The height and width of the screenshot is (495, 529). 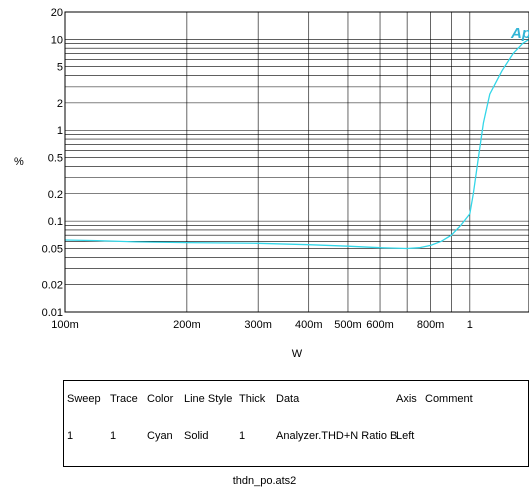 I want to click on header-line-style: Line Style, so click(x=208, y=399).